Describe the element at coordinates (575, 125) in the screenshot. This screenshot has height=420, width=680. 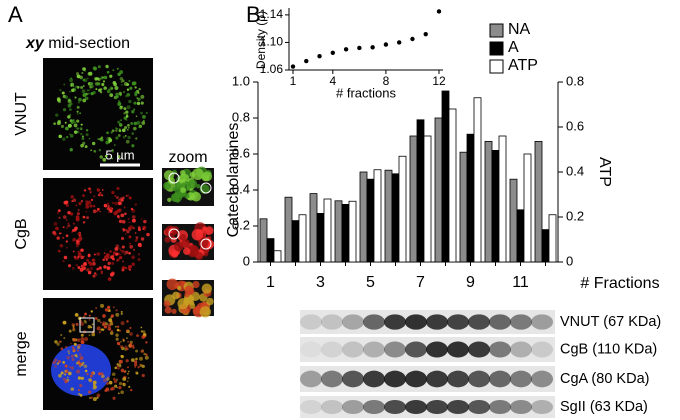
I see `y2-tick-label: 0.6` at that location.